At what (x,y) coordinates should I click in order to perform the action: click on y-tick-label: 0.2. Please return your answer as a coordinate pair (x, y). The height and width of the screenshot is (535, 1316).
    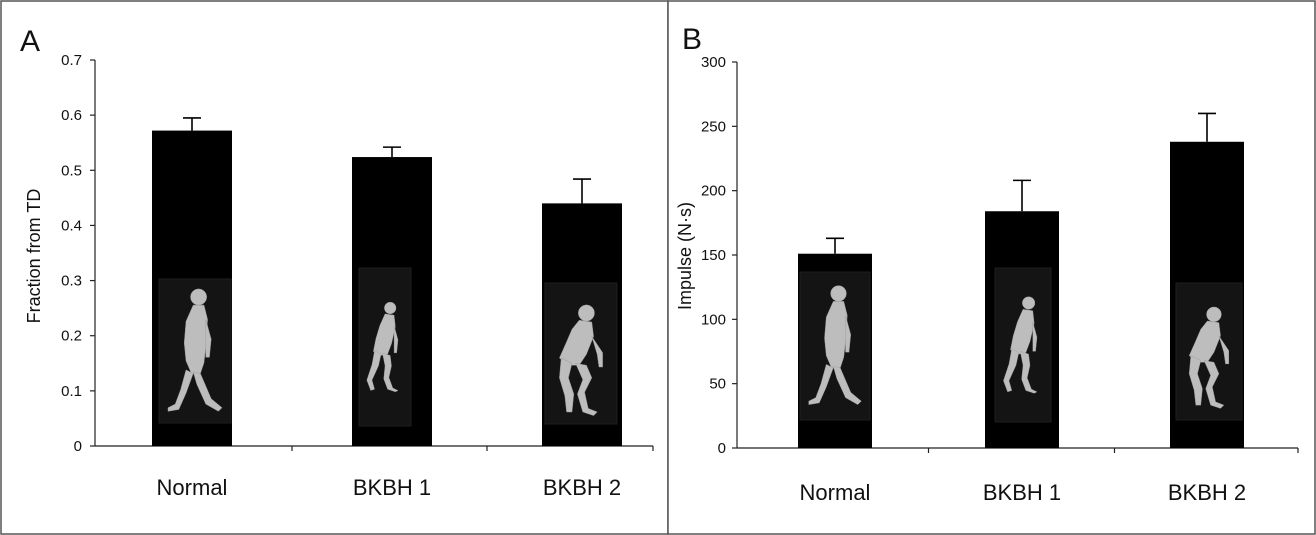
    Looking at the image, I should click on (71, 336).